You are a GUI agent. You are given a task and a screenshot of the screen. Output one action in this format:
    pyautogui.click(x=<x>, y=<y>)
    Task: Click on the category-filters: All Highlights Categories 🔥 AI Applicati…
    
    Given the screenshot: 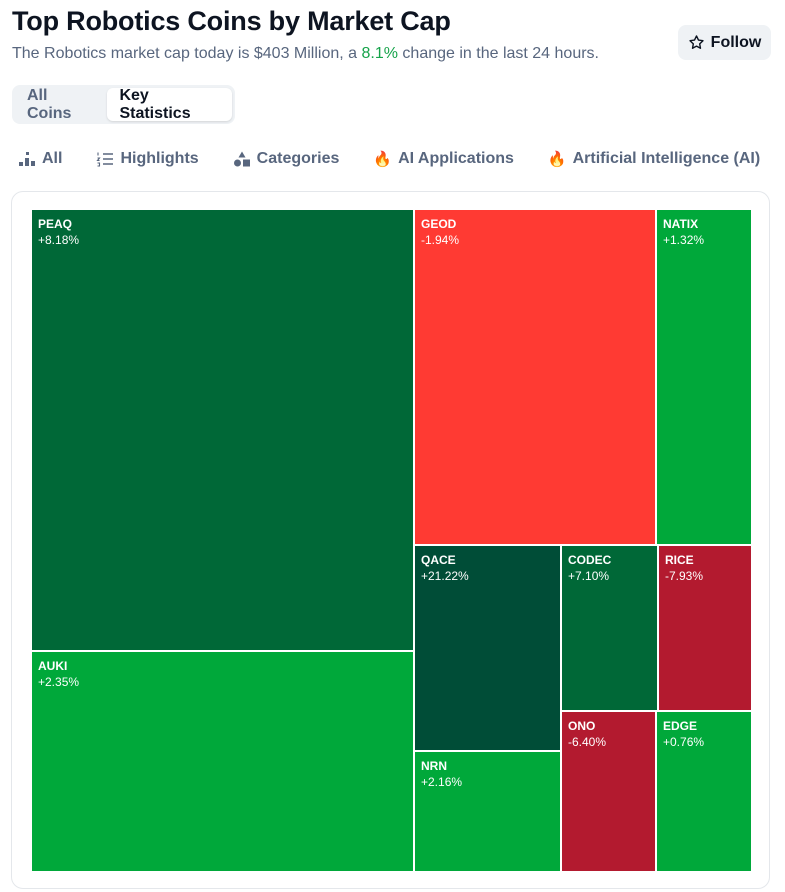 What is the action you would take?
    pyautogui.click(x=389, y=159)
    